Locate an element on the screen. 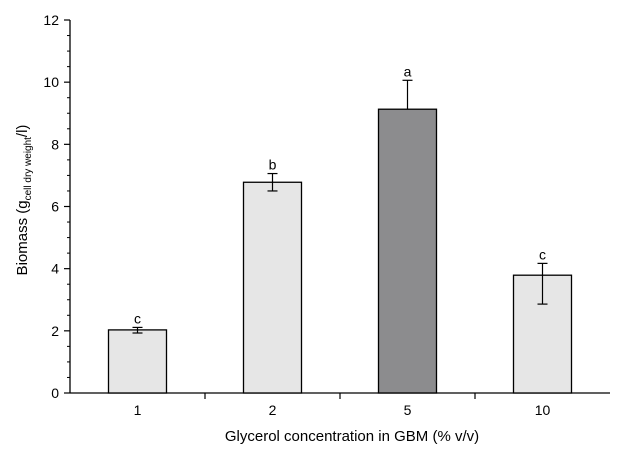  y-axis-title: Biomass (gcell dry weight/l) is located at coordinates (24, 200).